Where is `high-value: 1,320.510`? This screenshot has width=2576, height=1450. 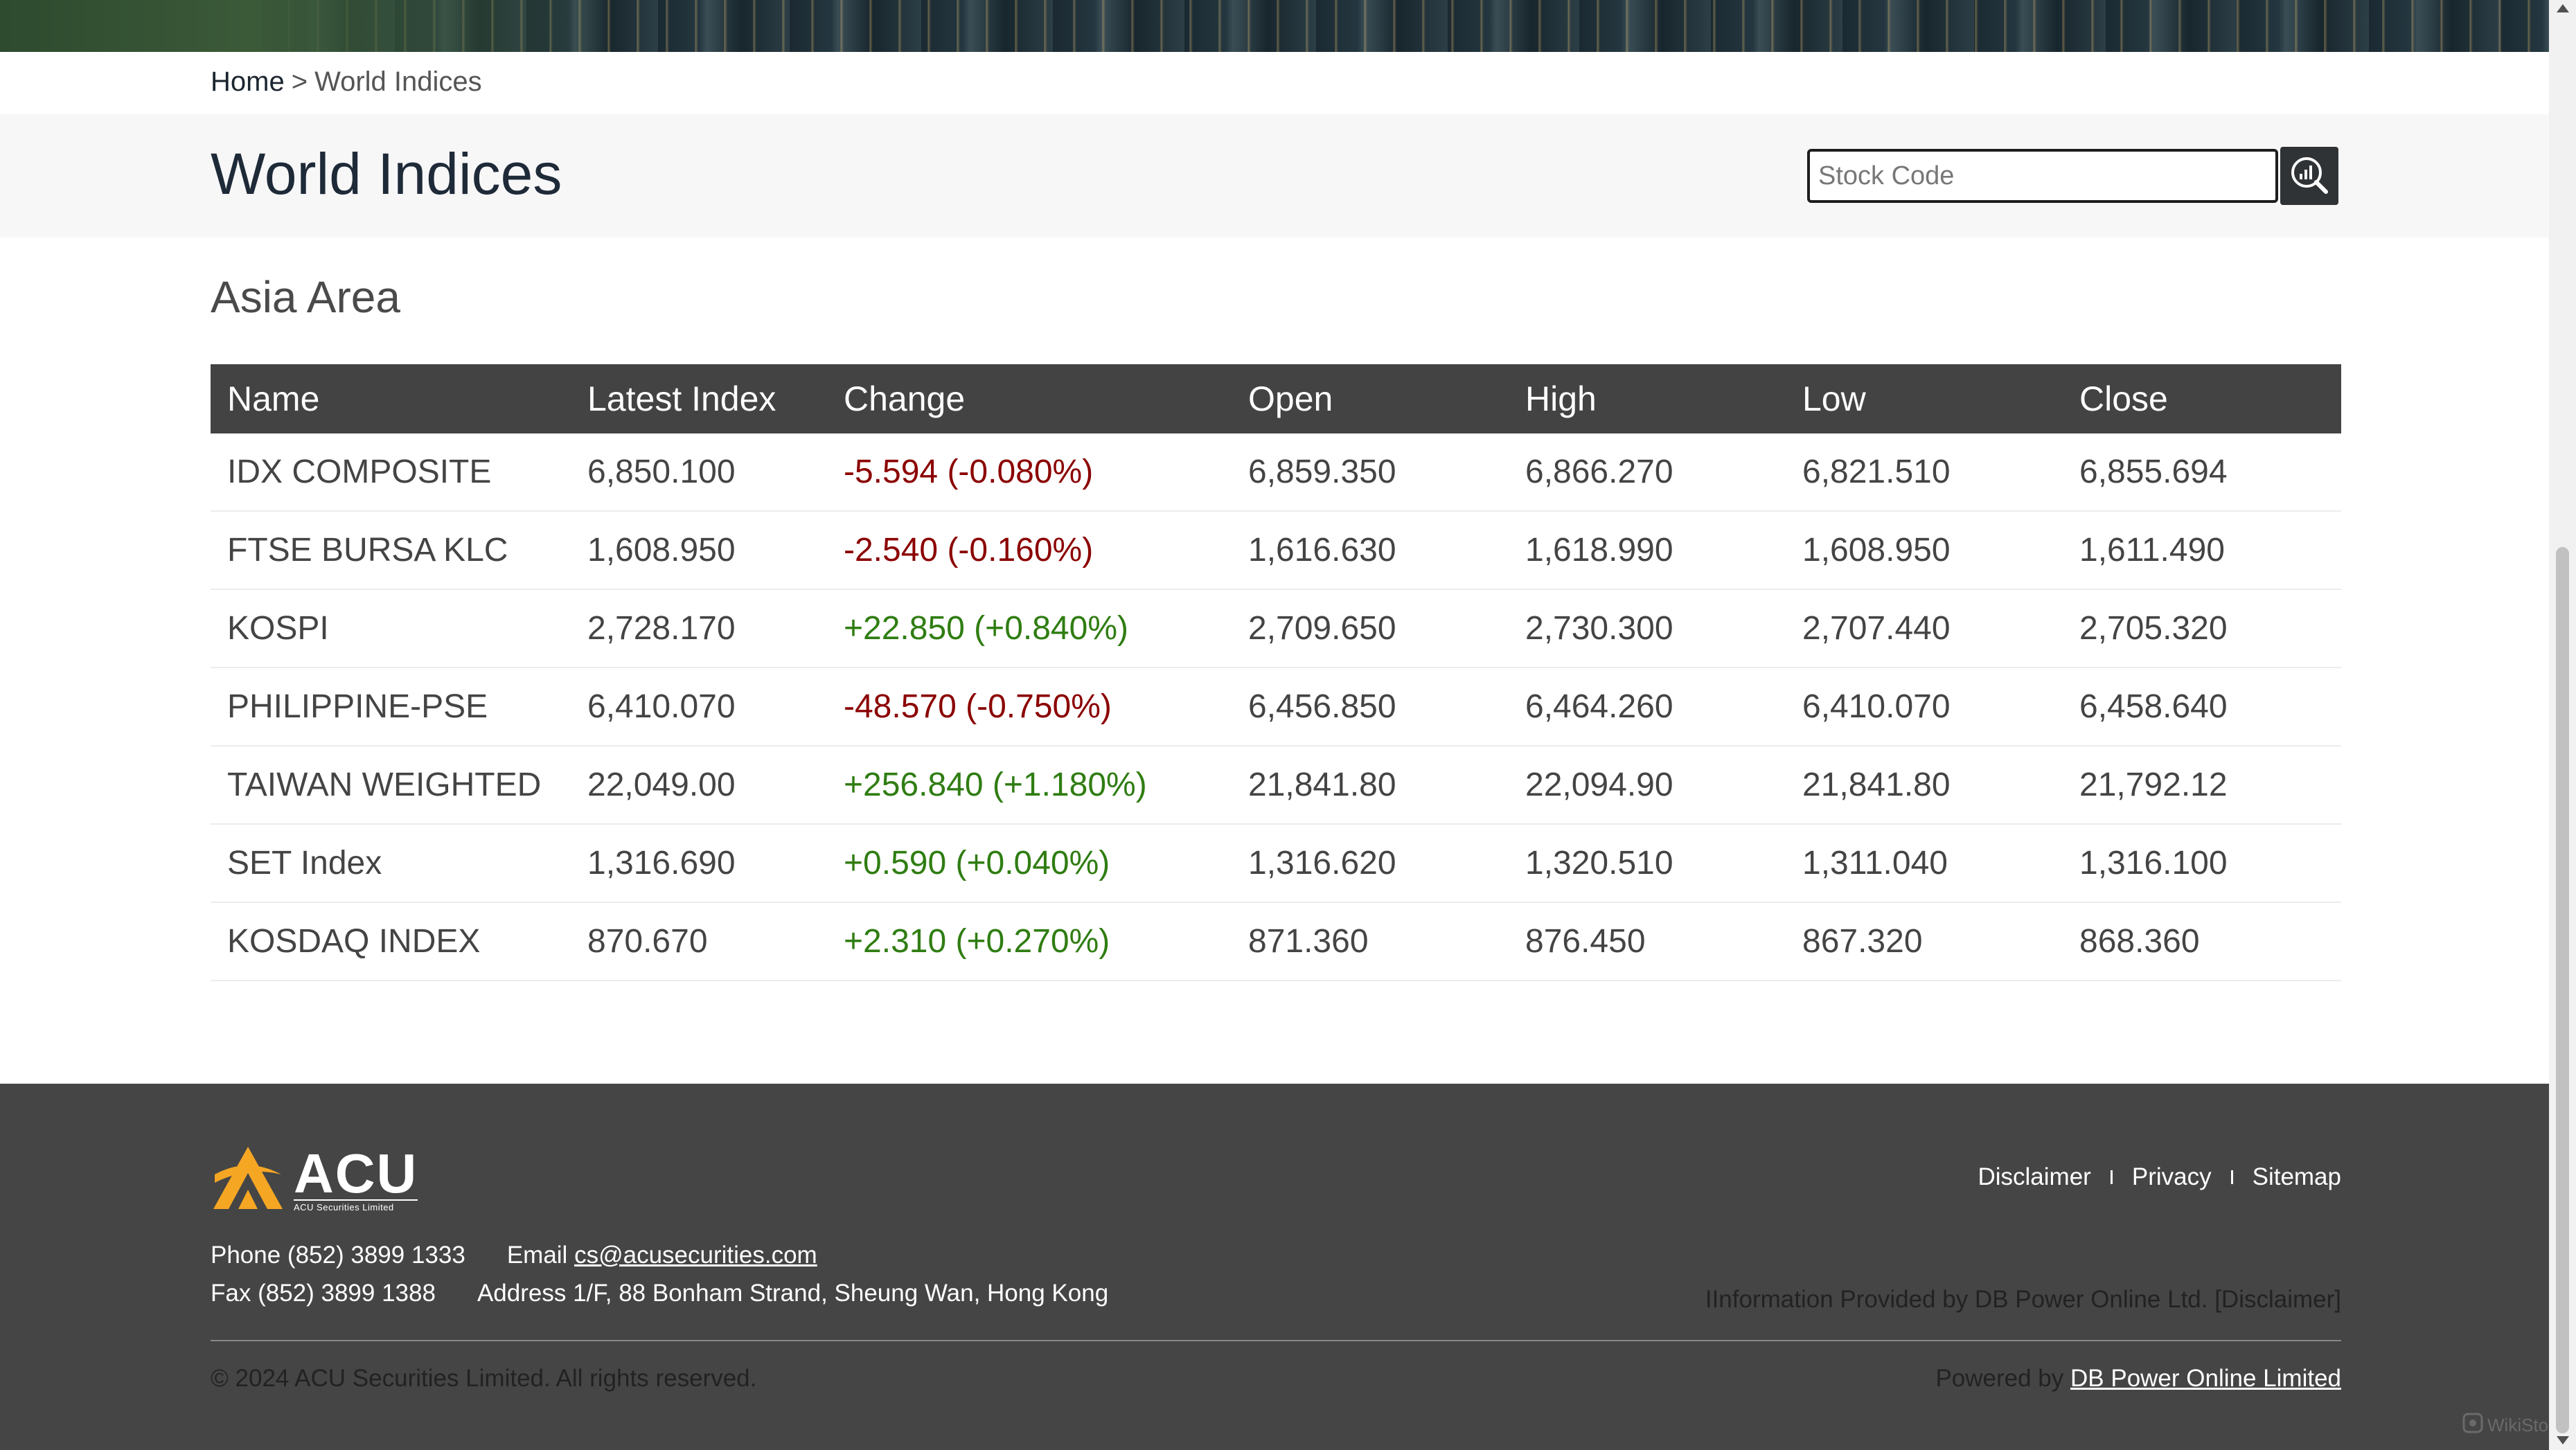 high-value: 1,320.510 is located at coordinates (1647, 863).